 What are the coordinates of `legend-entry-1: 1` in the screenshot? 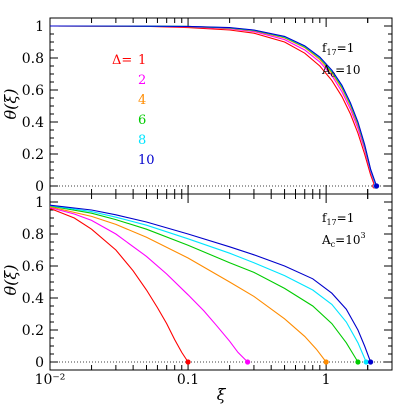 It's located at (142, 60).